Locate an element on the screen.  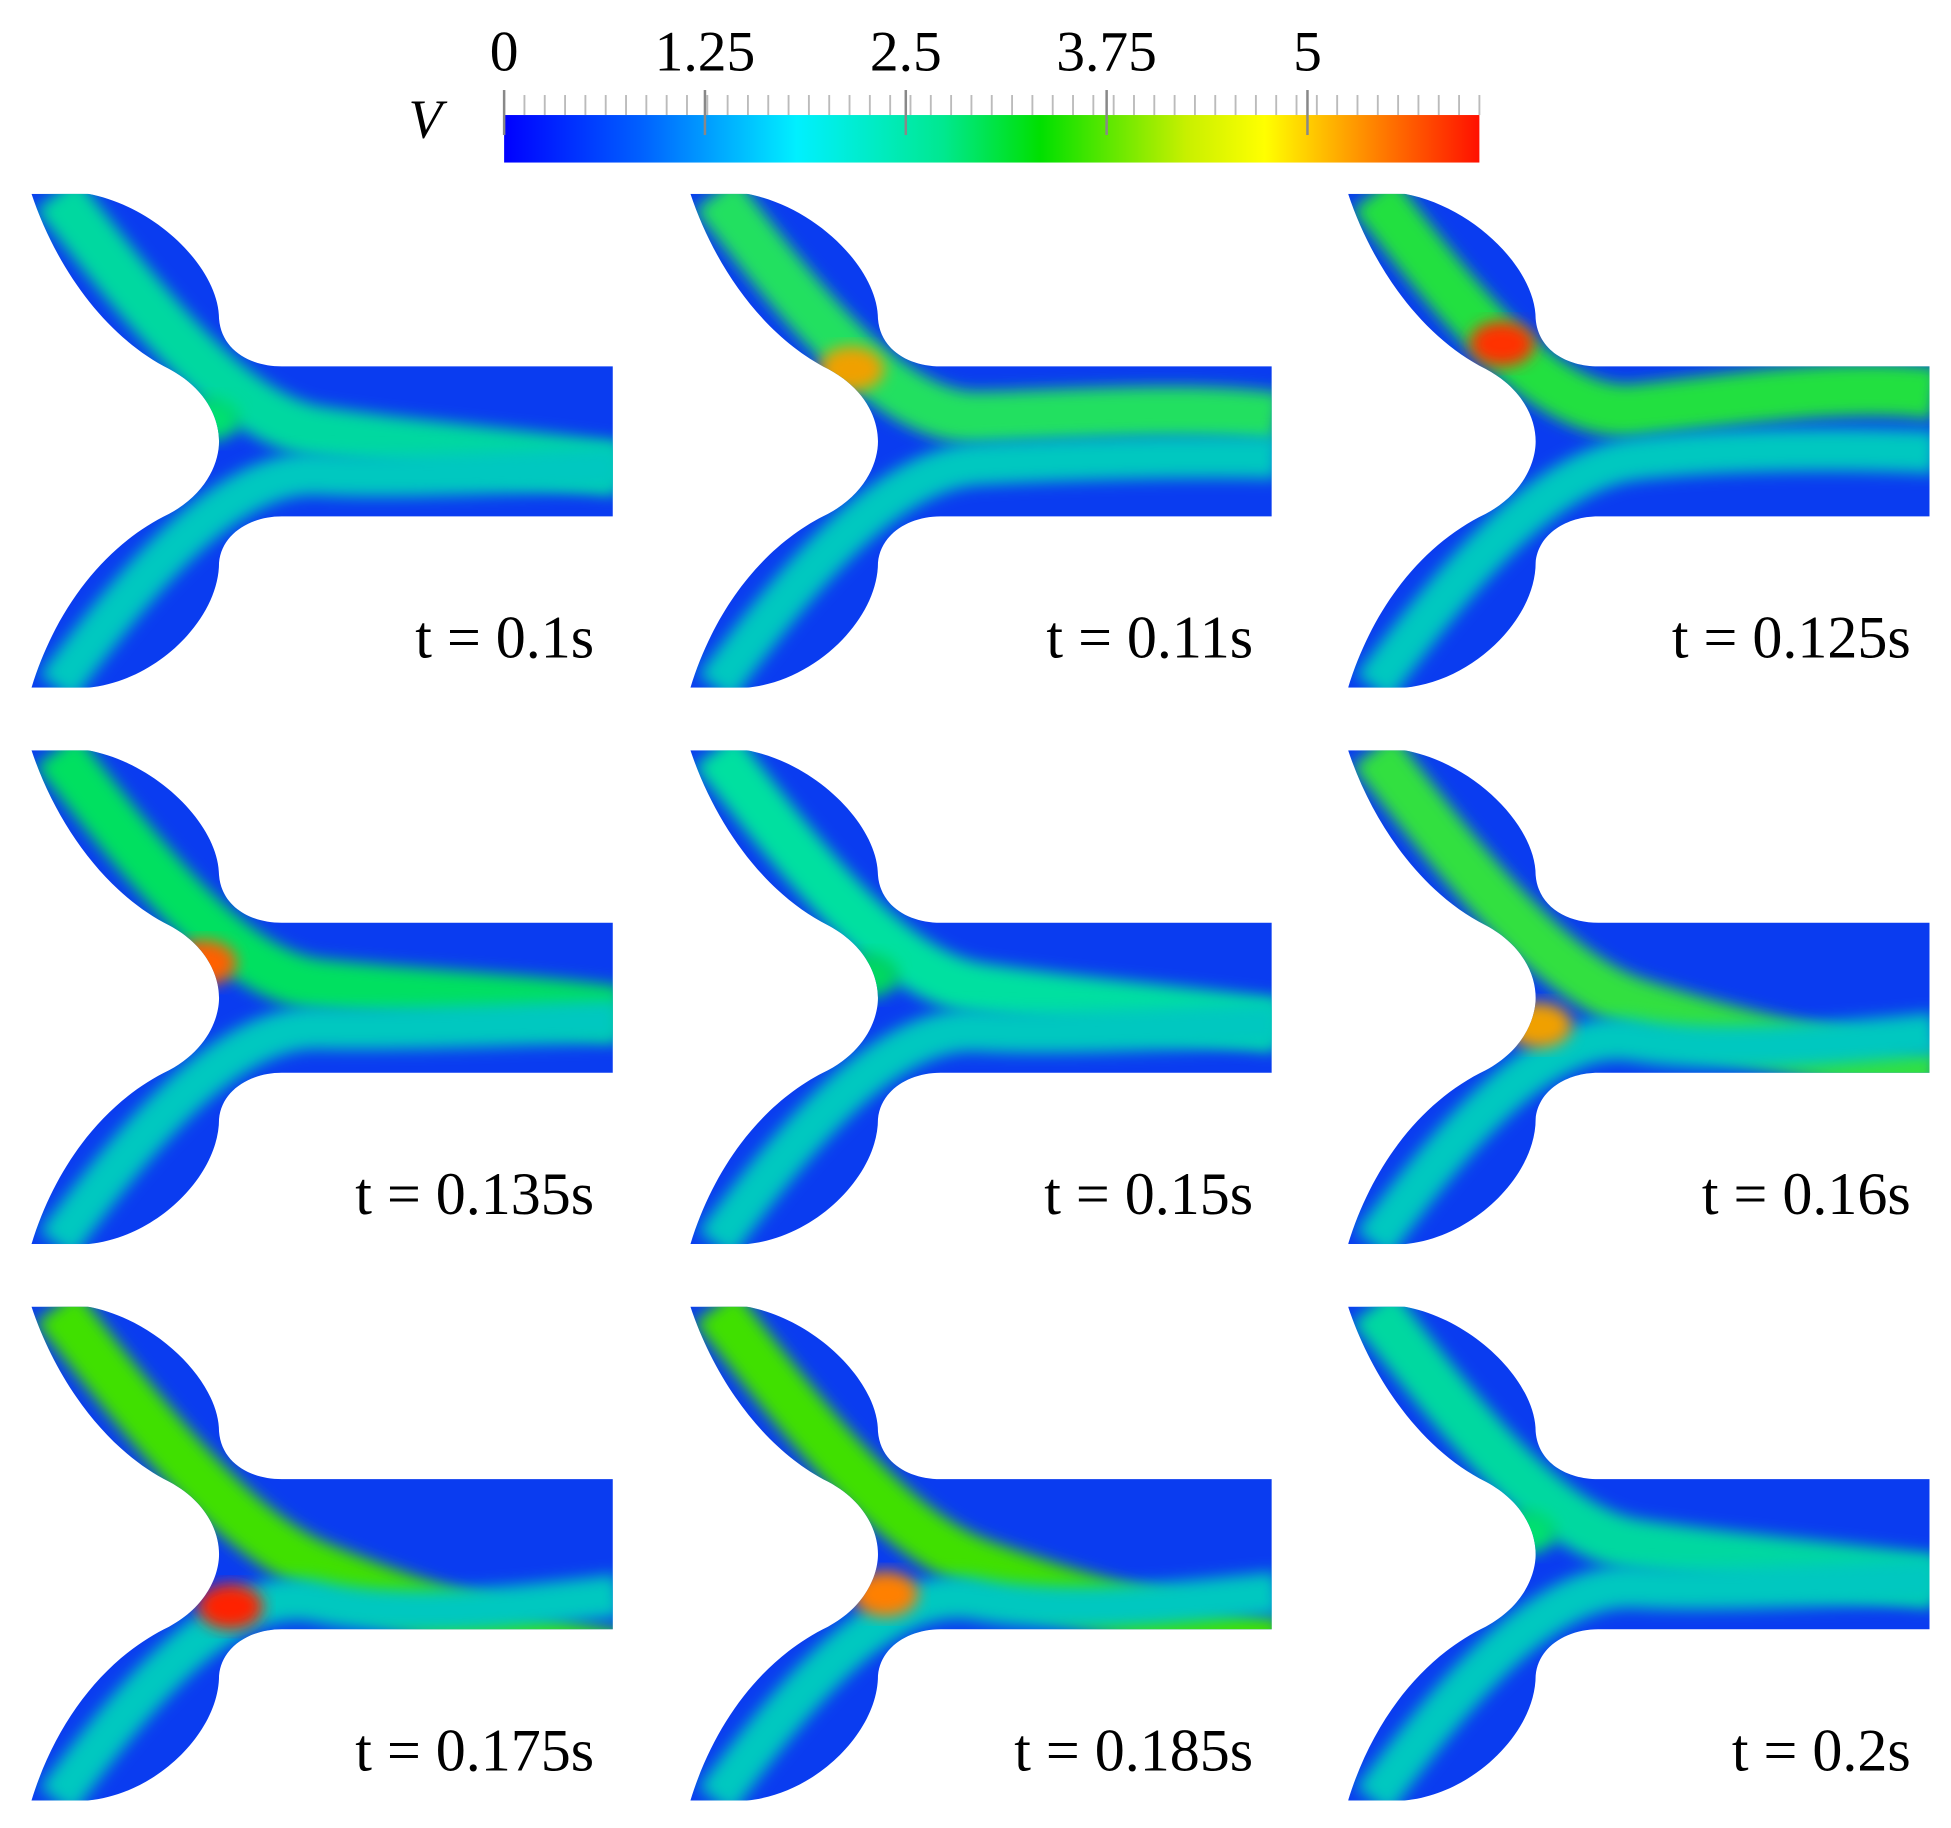
panel: t = 0.135s is located at coordinates (322, 997).